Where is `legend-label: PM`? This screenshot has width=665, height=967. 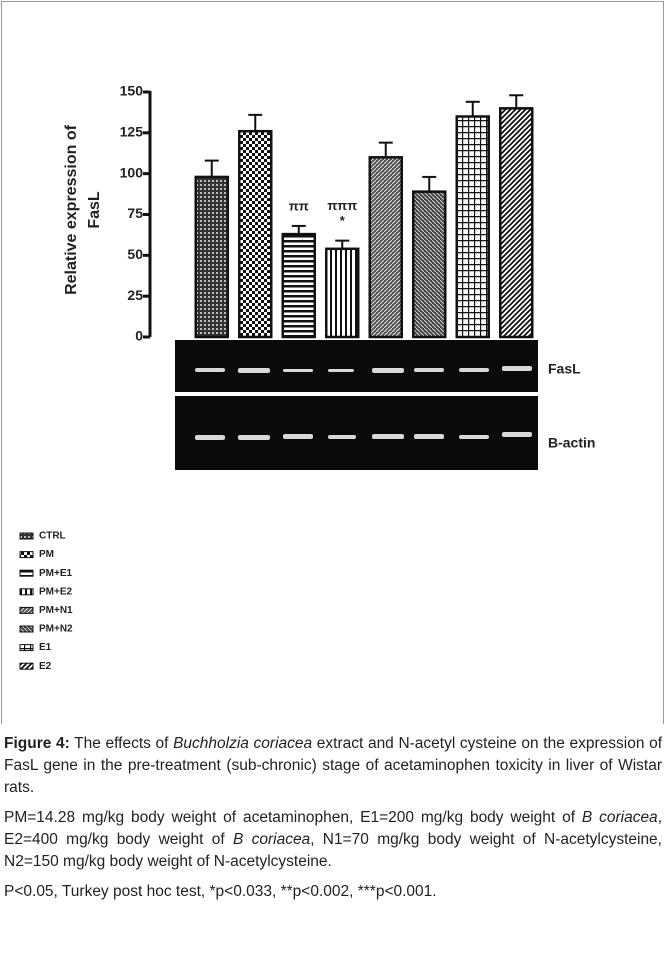 legend-label: PM is located at coordinates (46, 554).